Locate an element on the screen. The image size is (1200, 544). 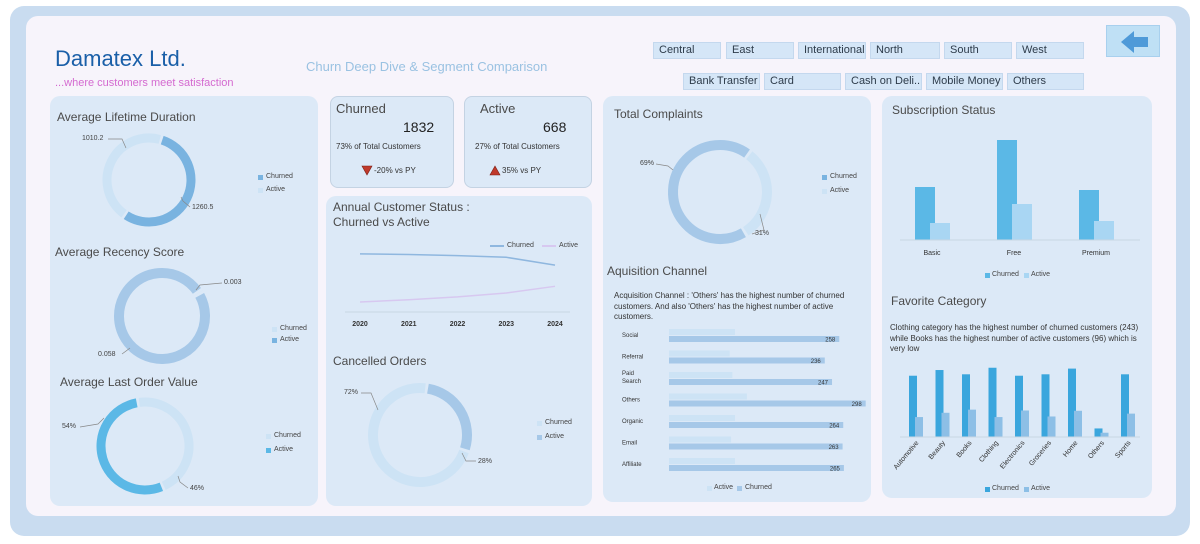
kpi-churned-pct: 73% of Total Customers is located at coordinates (378, 146).